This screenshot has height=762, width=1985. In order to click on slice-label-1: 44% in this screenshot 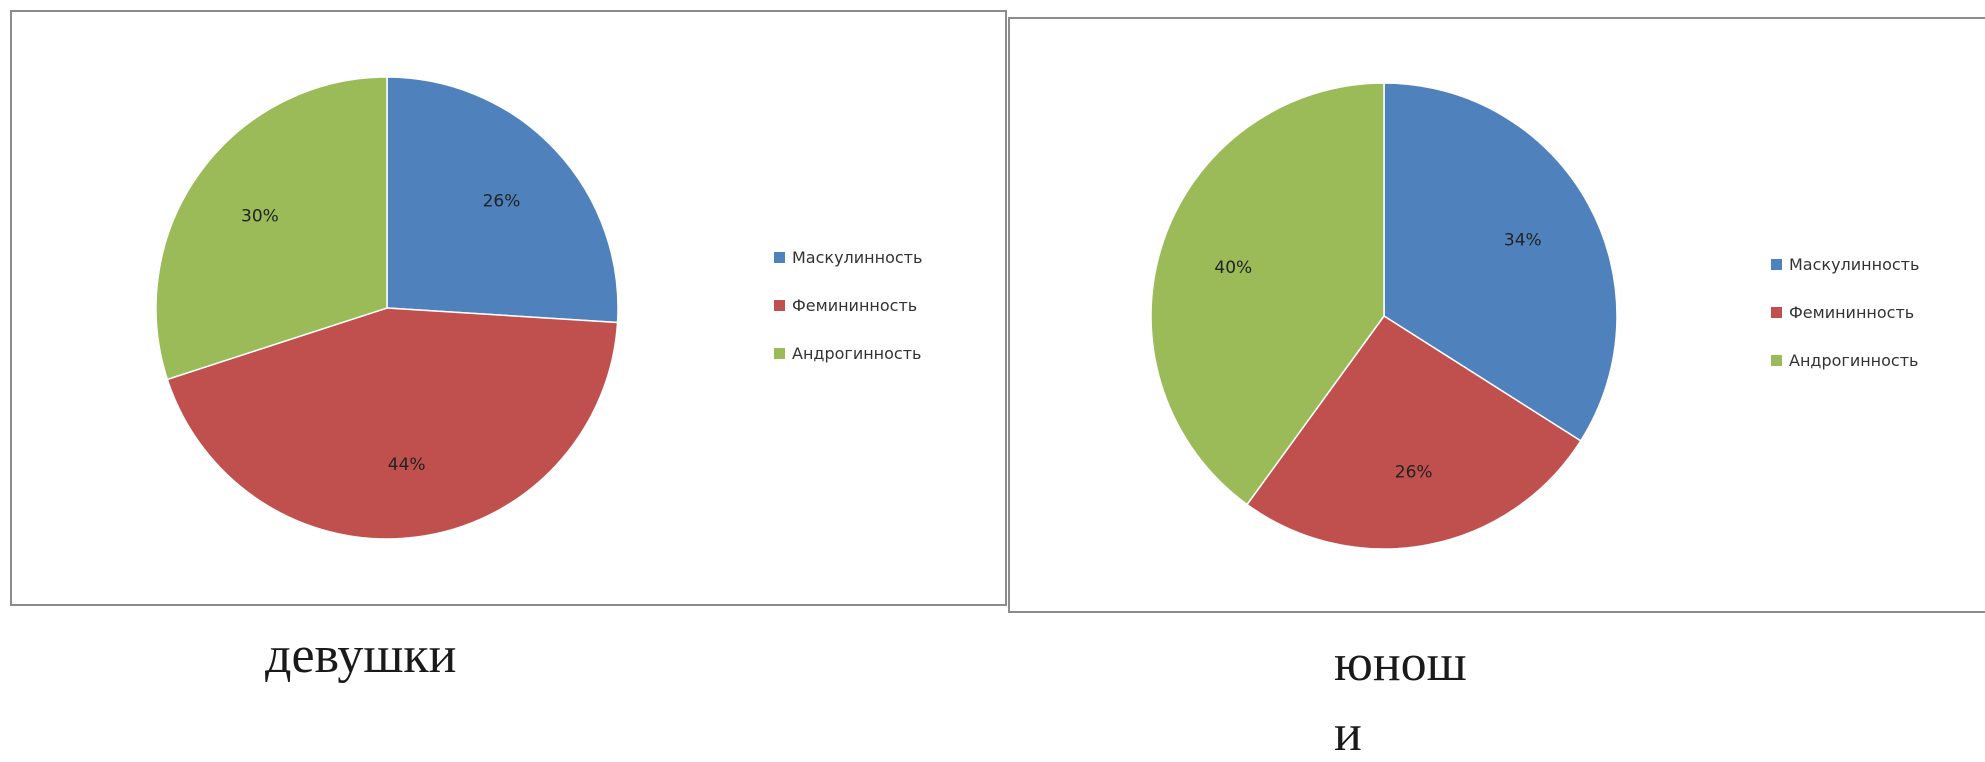, I will do `click(407, 465)`.